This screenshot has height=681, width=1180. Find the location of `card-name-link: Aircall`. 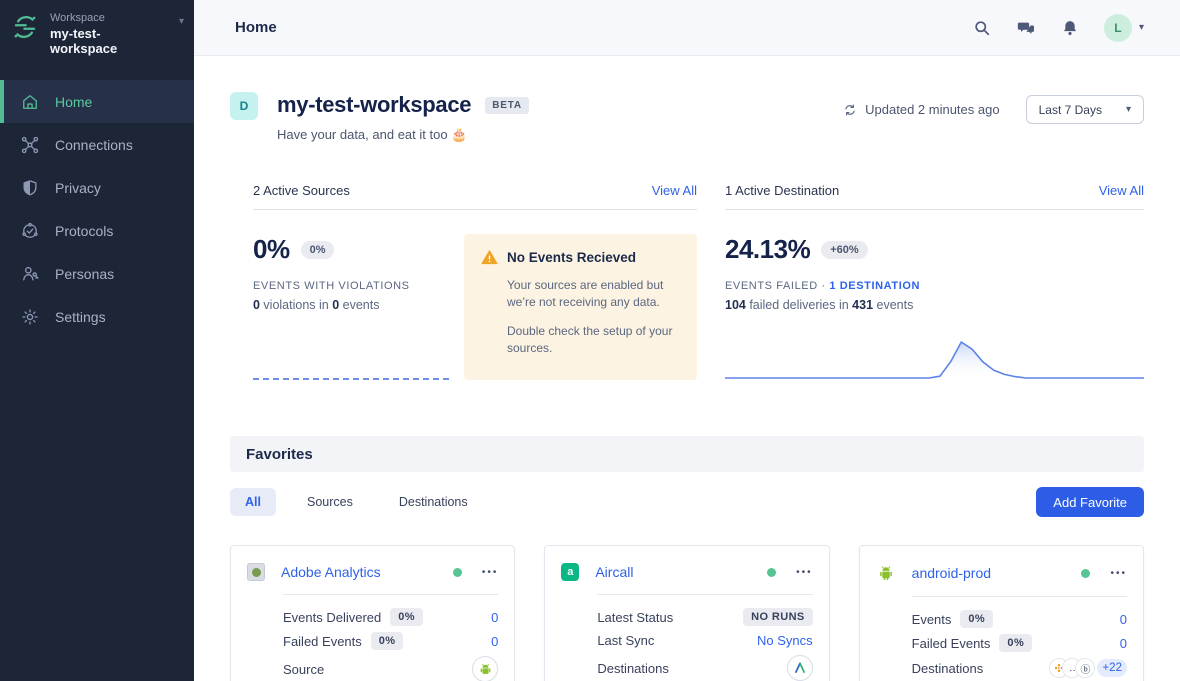

card-name-link: Aircall is located at coordinates (614, 572).